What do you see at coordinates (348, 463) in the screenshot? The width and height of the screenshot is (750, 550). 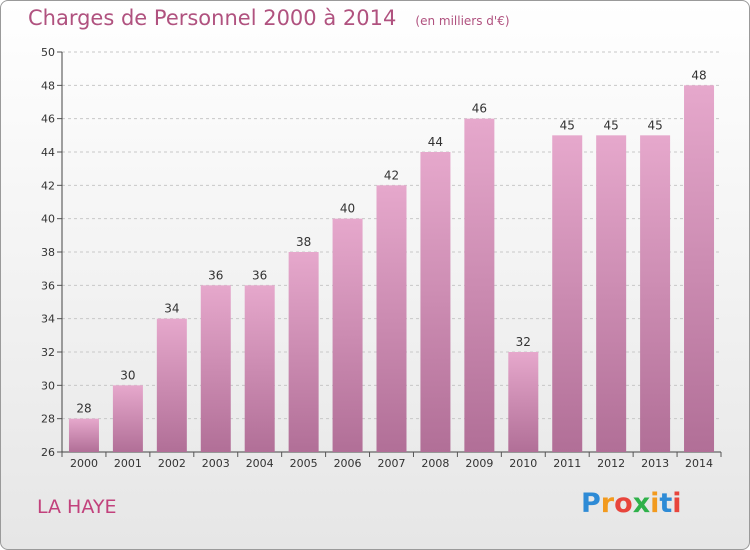 I see `x-tick-label: 2006` at bounding box center [348, 463].